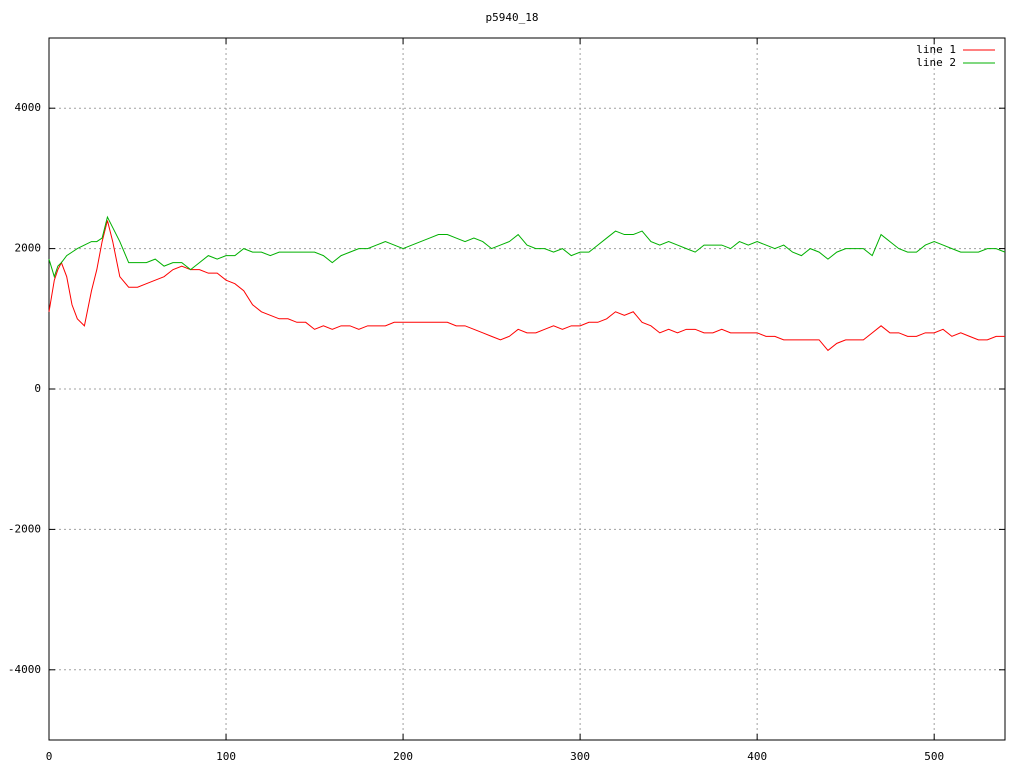 The height and width of the screenshot is (772, 1024). Describe the element at coordinates (28, 107) in the screenshot. I see `y-tick-label: 4000` at that location.